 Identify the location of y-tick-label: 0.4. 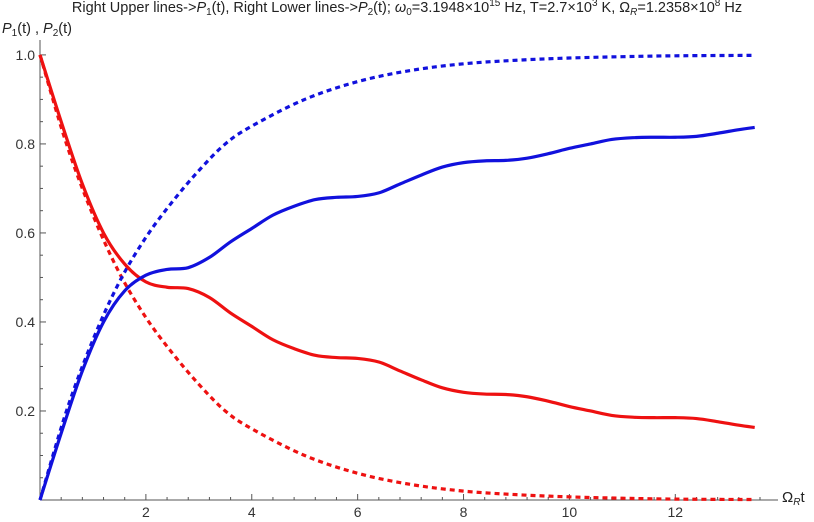
(26, 322).